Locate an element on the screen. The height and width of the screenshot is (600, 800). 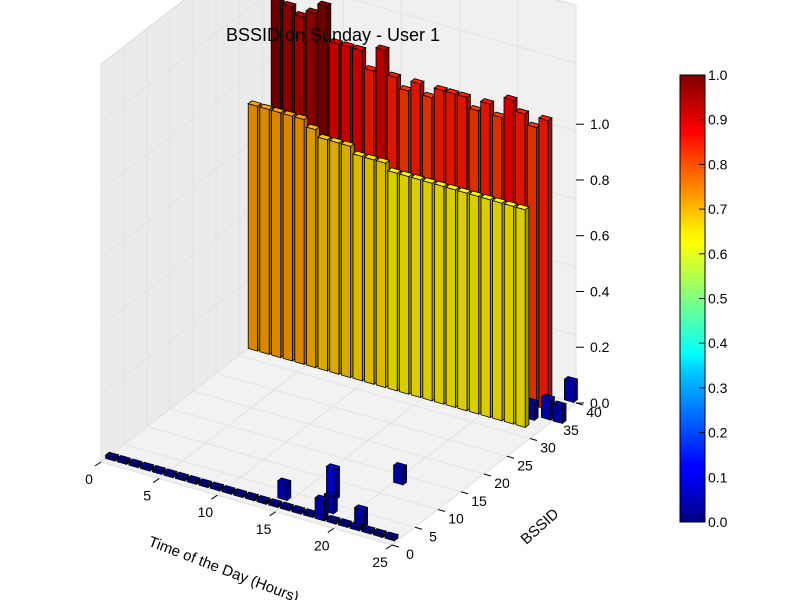
z-tick-label: 0.2 is located at coordinates (600, 347).